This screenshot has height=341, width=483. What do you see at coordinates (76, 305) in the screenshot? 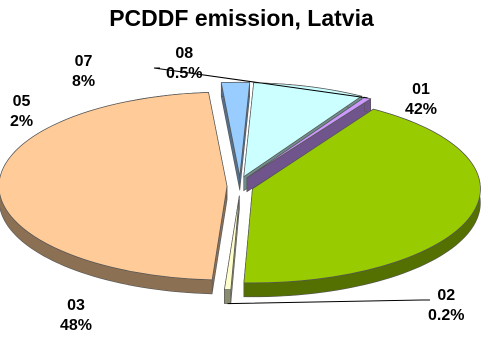
I see `slice-name-03: 03` at bounding box center [76, 305].